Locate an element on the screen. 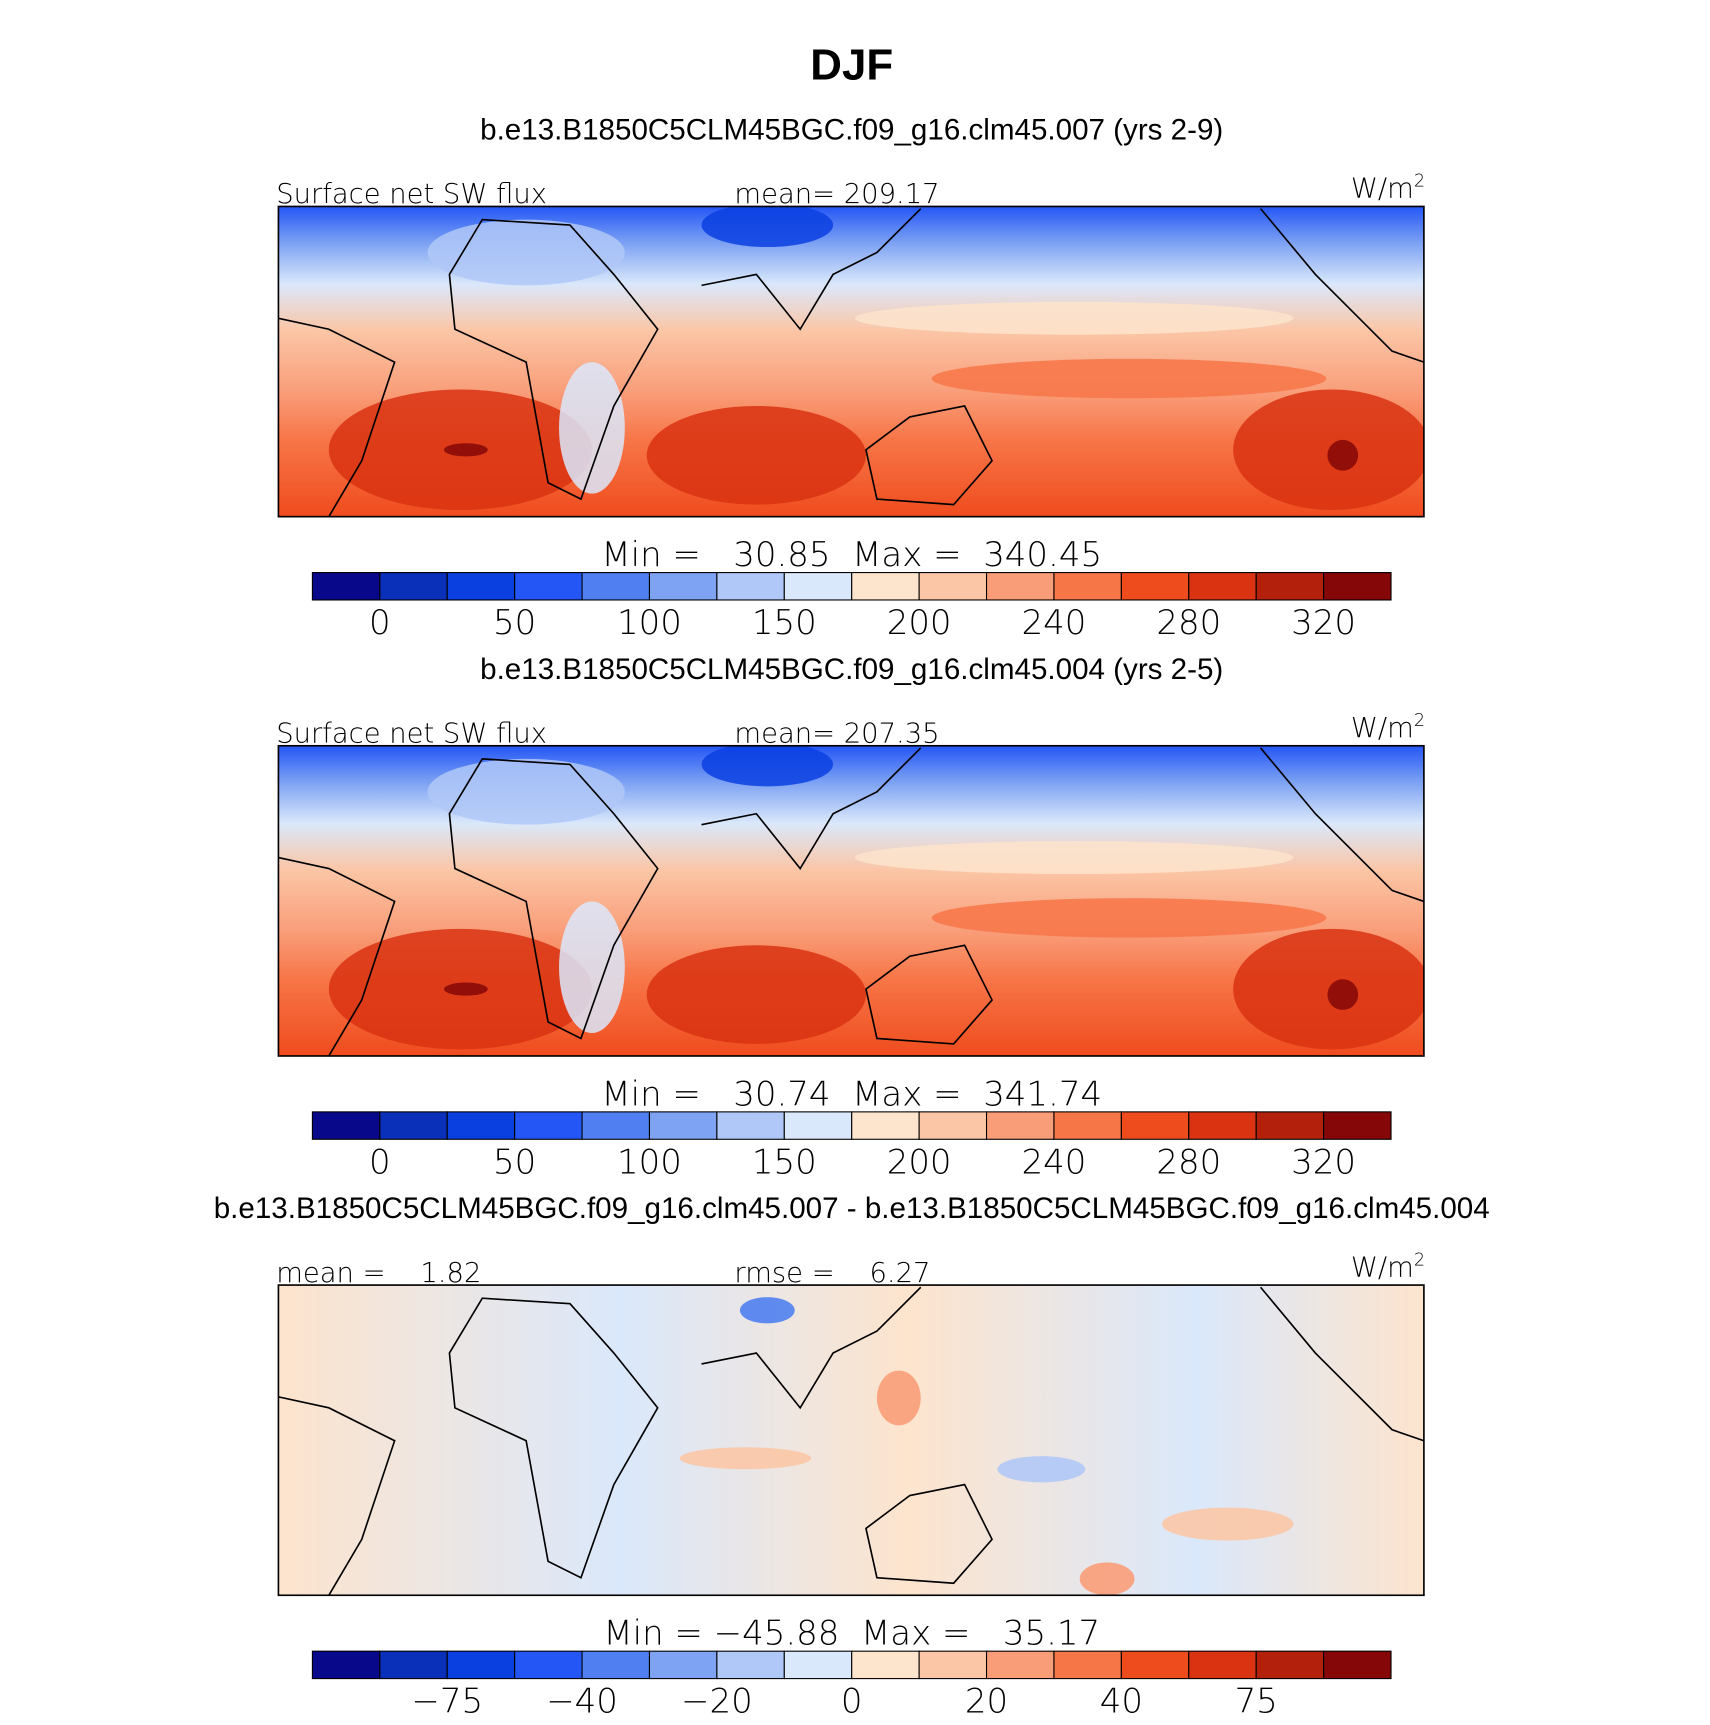 The image size is (1710, 1725). colorbar-tick-label: 20 is located at coordinates (986, 1702).